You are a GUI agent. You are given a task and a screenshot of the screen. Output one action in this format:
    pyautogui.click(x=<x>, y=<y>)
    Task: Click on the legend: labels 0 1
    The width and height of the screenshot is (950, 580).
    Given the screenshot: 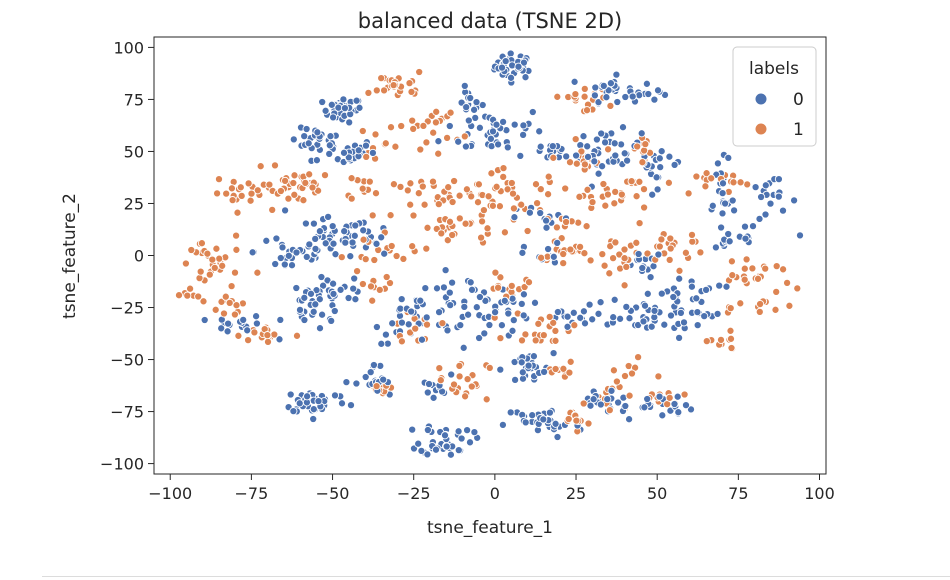 What is the action you would take?
    pyautogui.click(x=774, y=96)
    